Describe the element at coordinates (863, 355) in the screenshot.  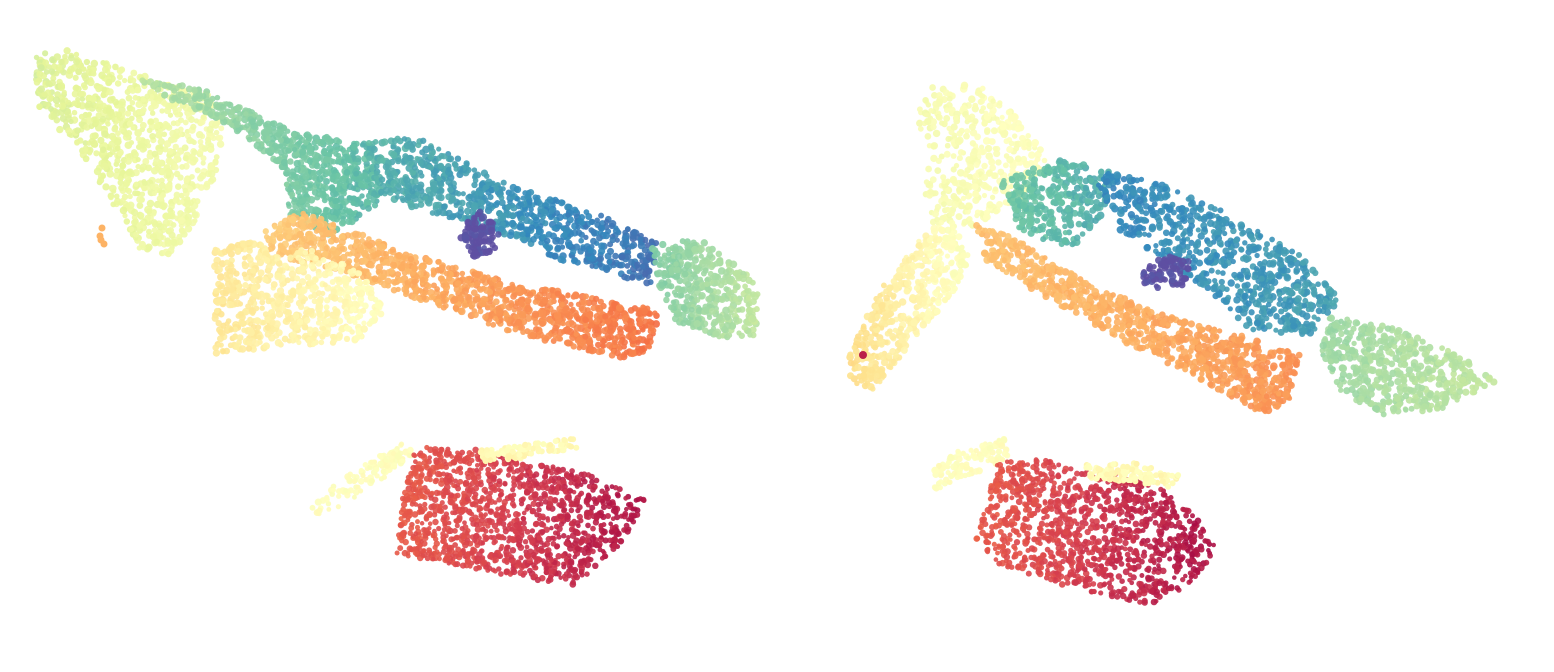
I see `red-marker-dot` at that location.